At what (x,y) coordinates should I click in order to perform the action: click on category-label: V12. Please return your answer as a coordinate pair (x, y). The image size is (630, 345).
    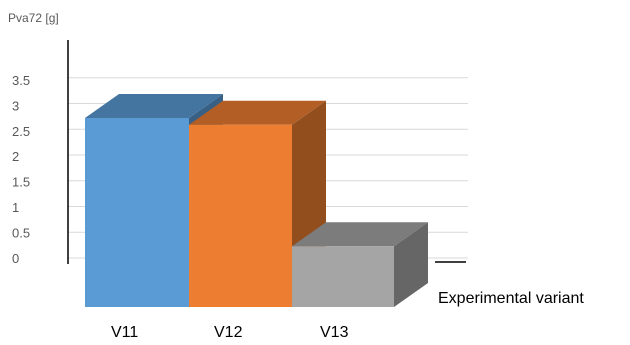
    Looking at the image, I should click on (228, 332).